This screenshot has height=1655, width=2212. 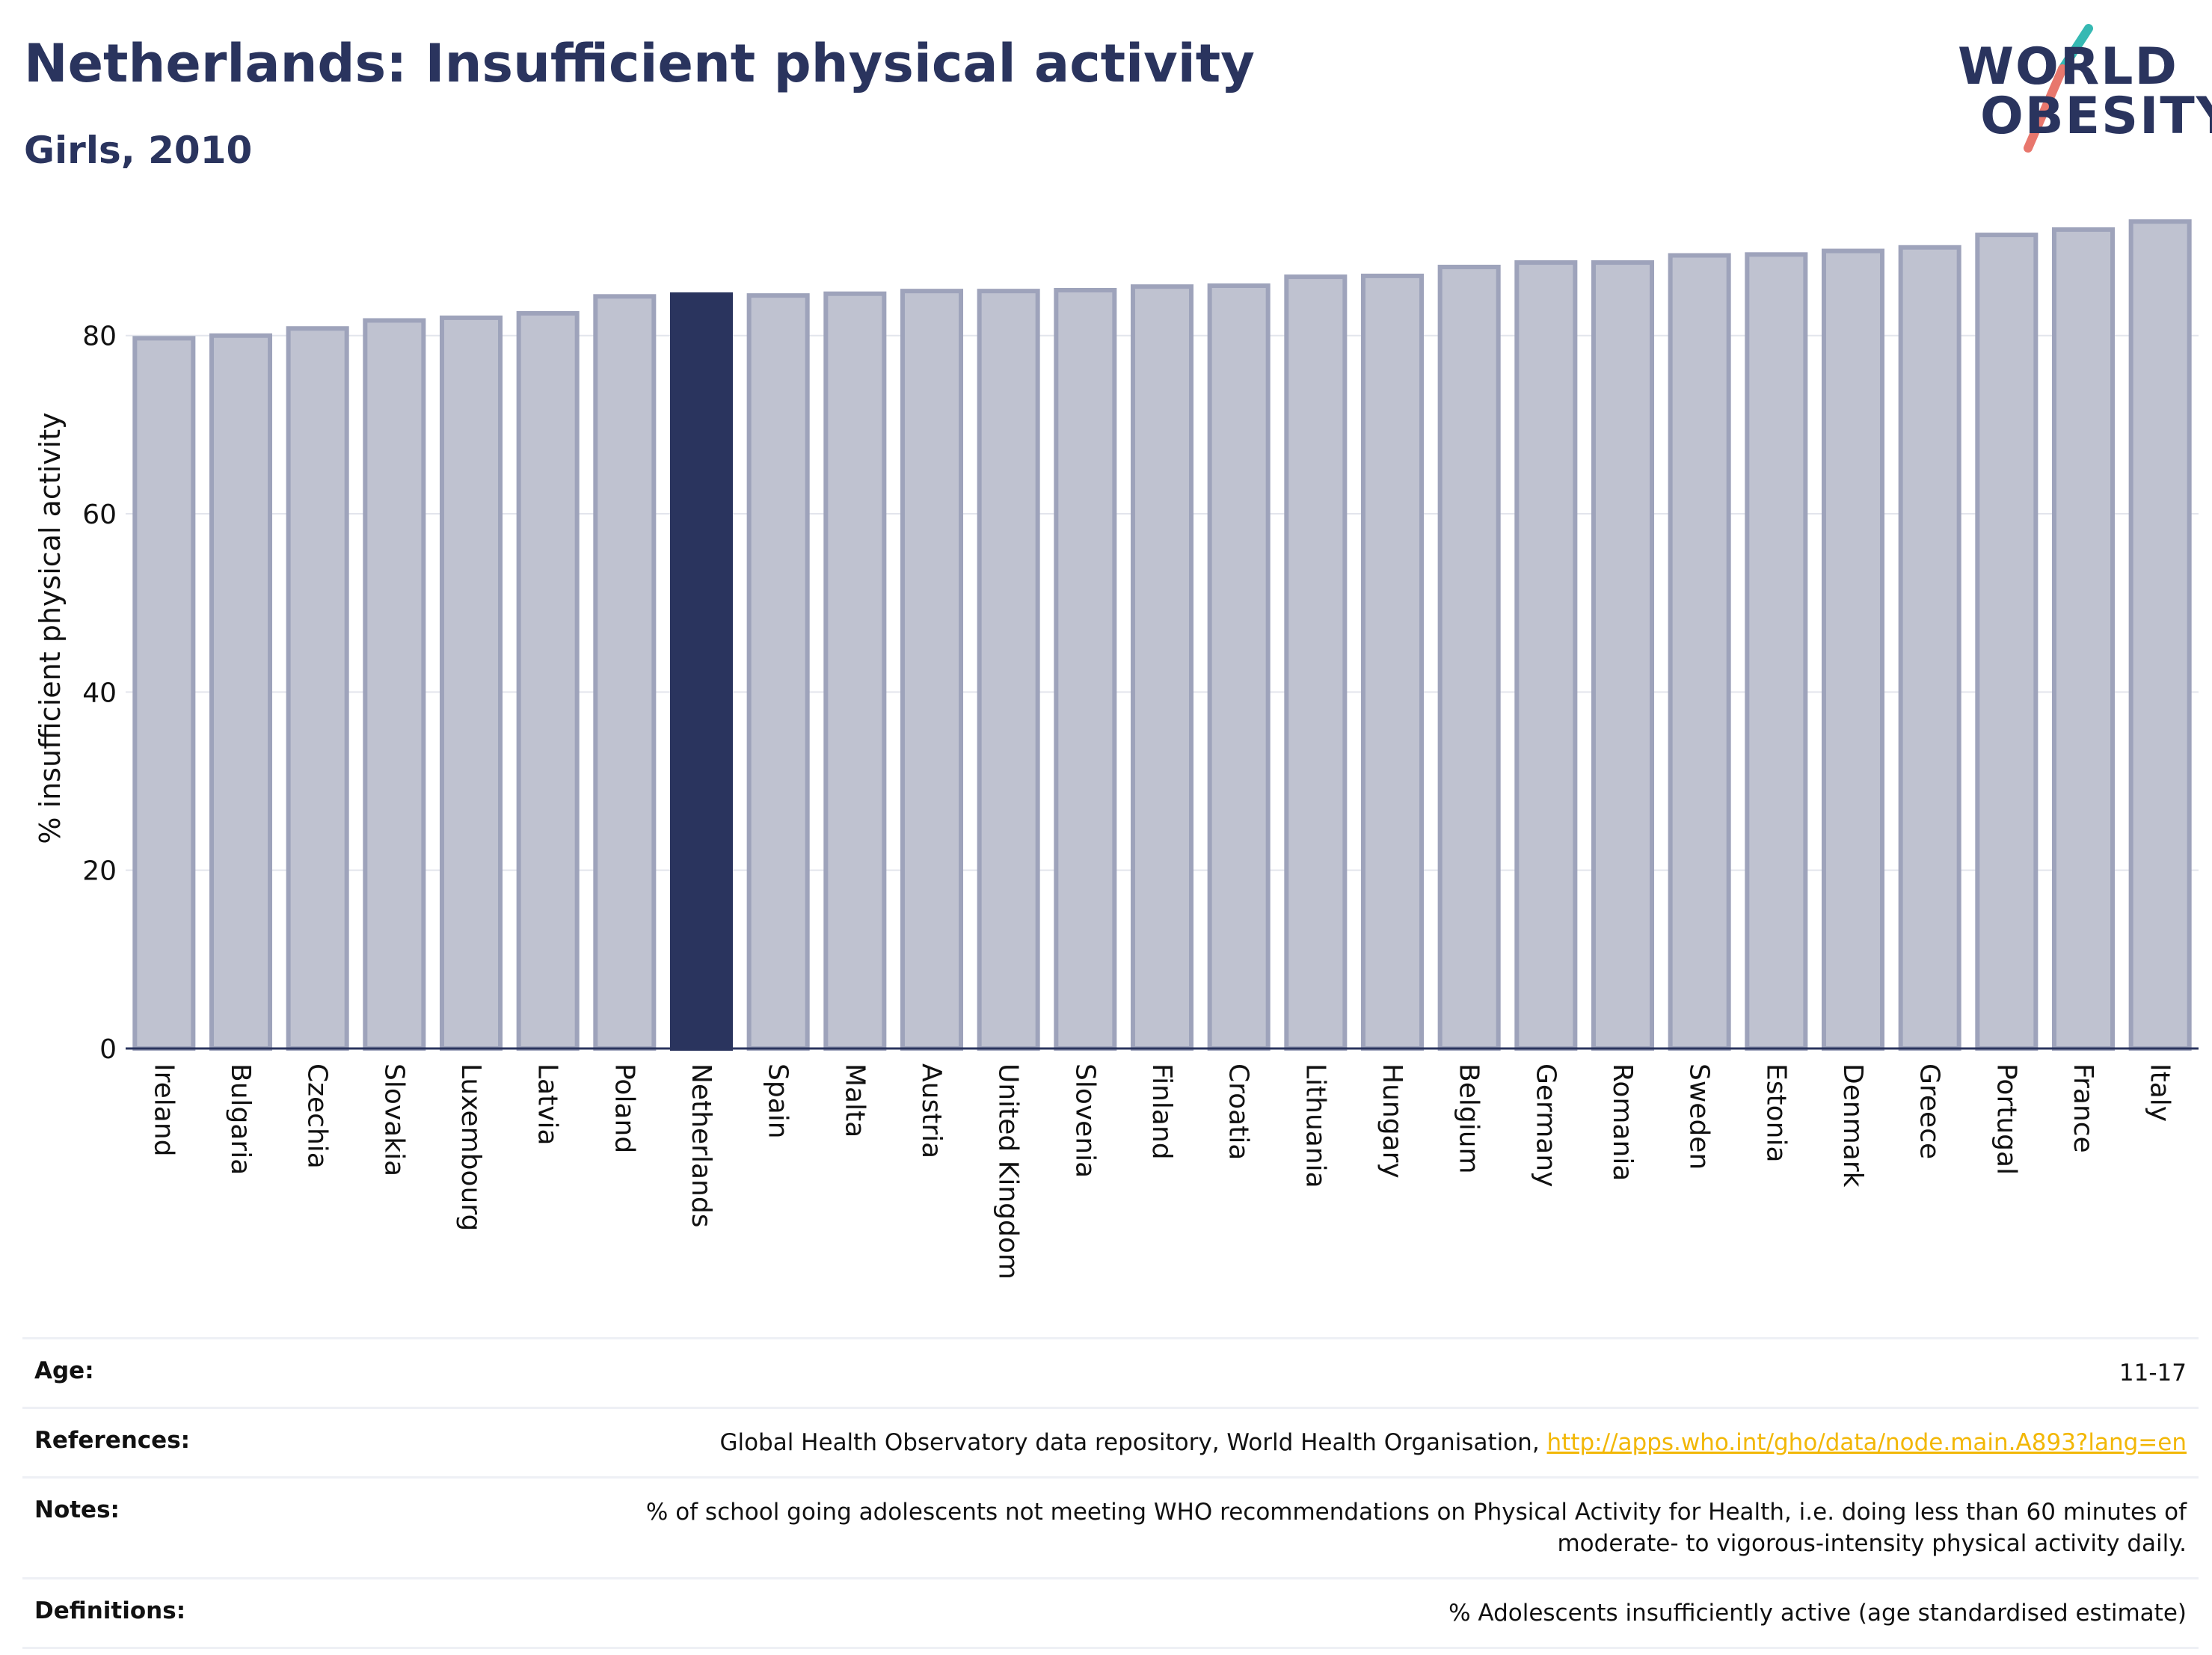 What do you see at coordinates (471, 683) in the screenshot?
I see `bar-luxembourg` at bounding box center [471, 683].